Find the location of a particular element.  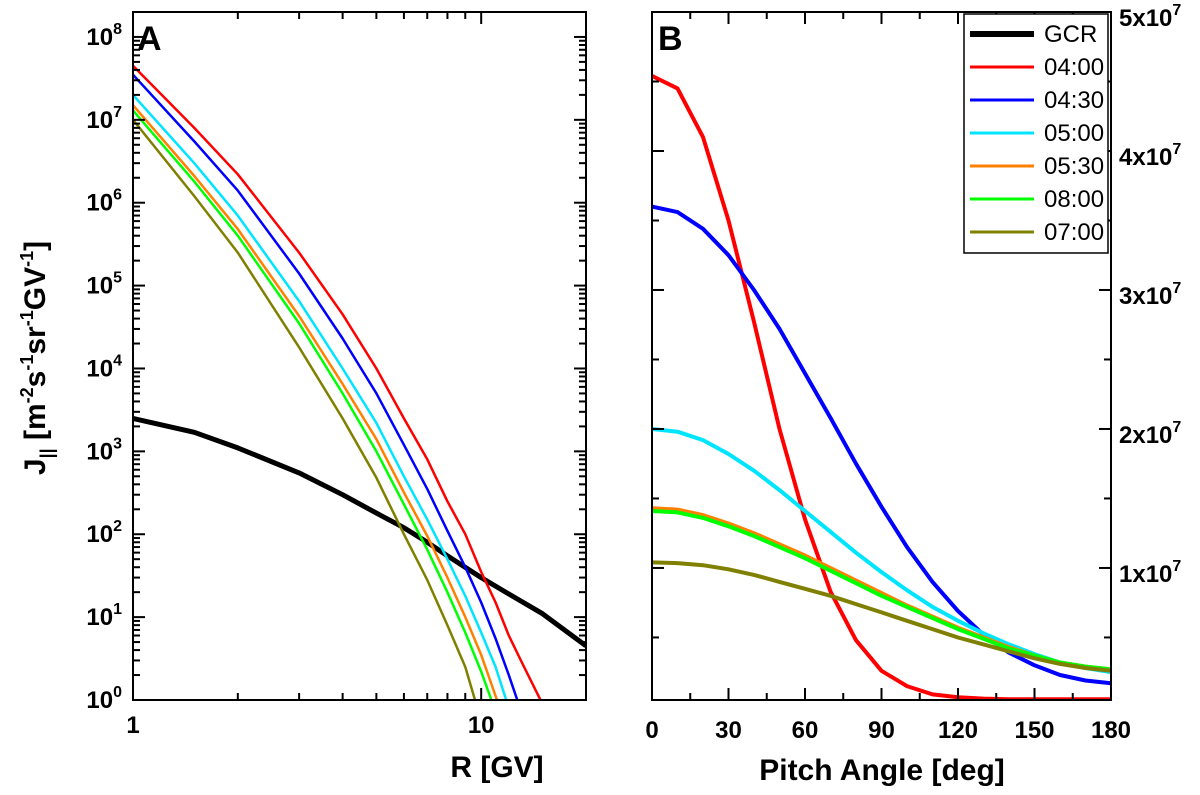

panel-b-x-axis-title: Pitch Angle [deg] is located at coordinates (882, 770).